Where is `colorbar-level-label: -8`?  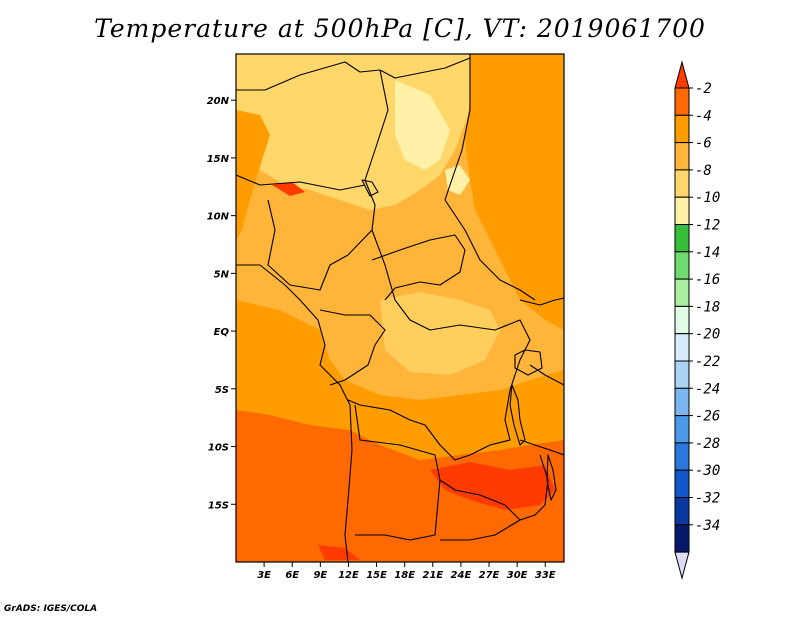
colorbar-level-label: -8 is located at coordinates (703, 171).